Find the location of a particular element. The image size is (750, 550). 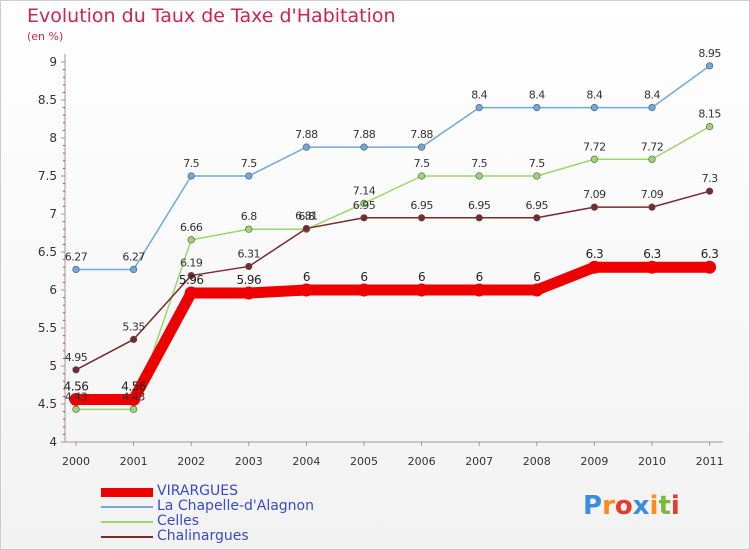

data-label: 6.19 is located at coordinates (191, 263).